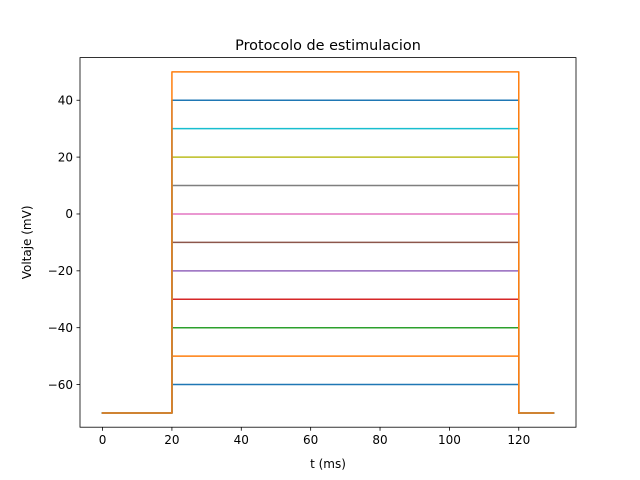 The height and width of the screenshot is (480, 640). Describe the element at coordinates (103, 440) in the screenshot. I see `x-tick-label: 0` at that location.